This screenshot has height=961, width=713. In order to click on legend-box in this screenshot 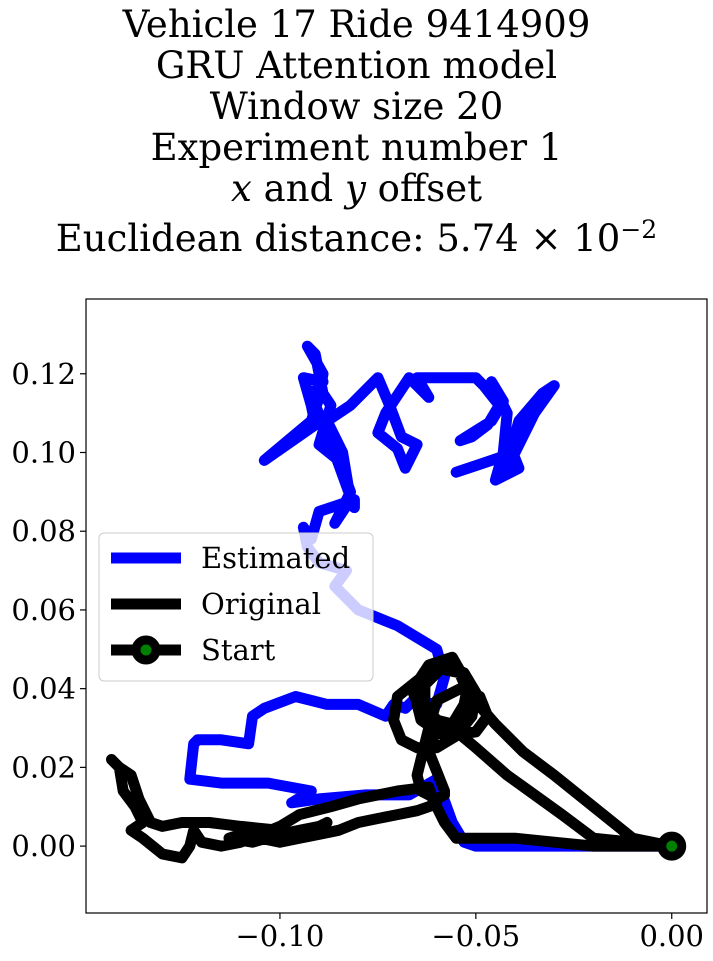, I will do `click(236, 607)`.